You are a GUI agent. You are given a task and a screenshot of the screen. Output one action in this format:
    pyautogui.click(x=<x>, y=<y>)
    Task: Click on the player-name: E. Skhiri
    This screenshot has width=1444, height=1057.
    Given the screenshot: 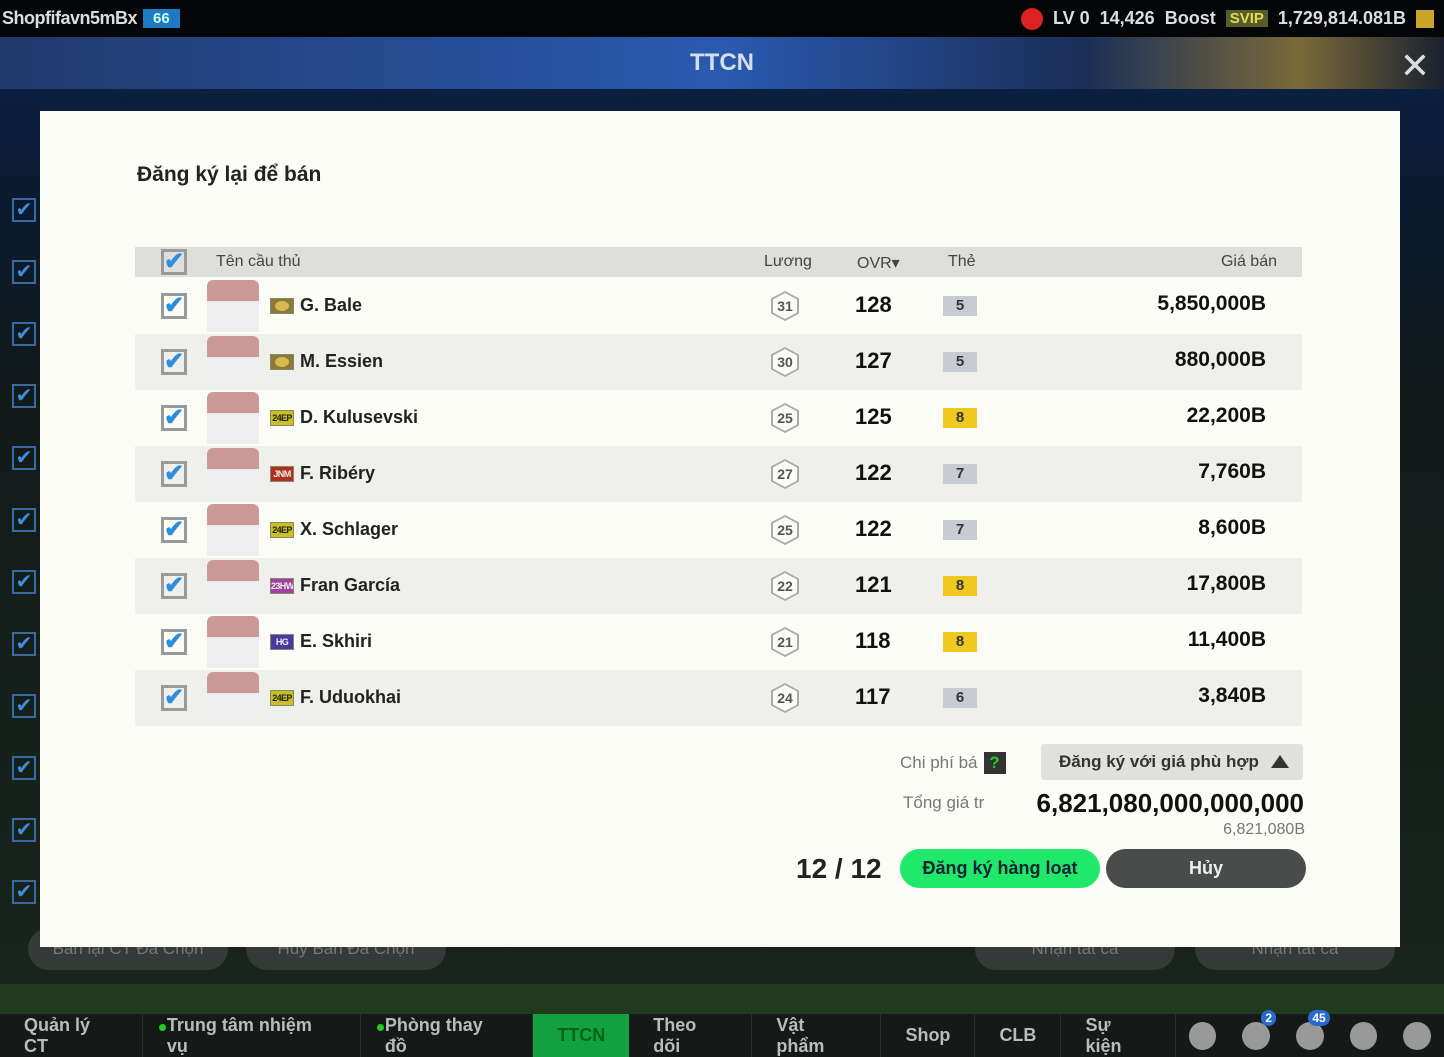 What is the action you would take?
    pyautogui.click(x=336, y=641)
    